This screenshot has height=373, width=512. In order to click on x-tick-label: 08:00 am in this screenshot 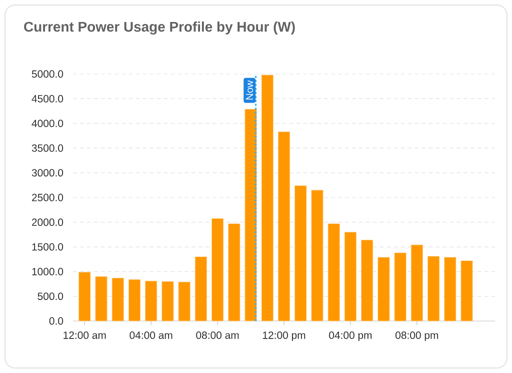, I will do `click(217, 335)`.